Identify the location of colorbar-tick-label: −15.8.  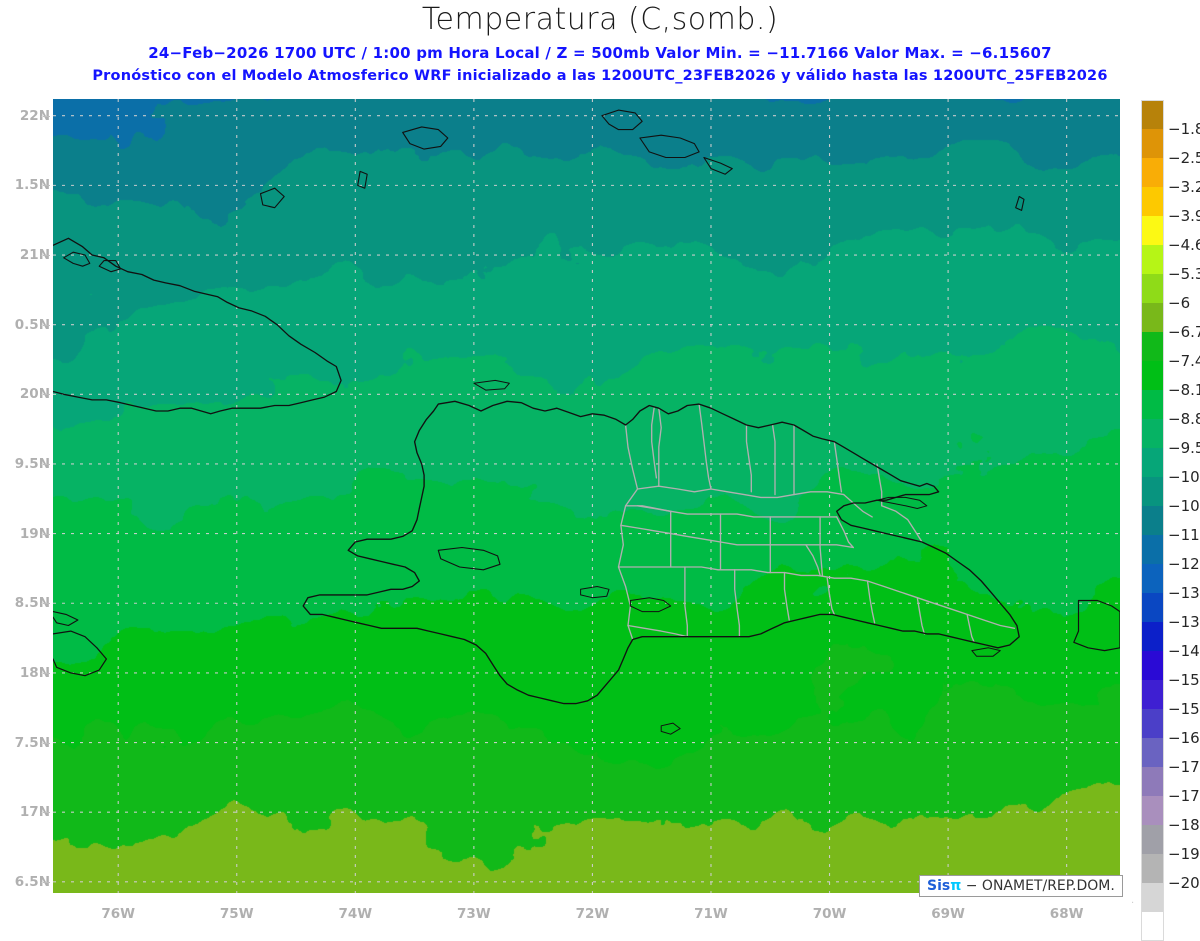
(1184, 709).